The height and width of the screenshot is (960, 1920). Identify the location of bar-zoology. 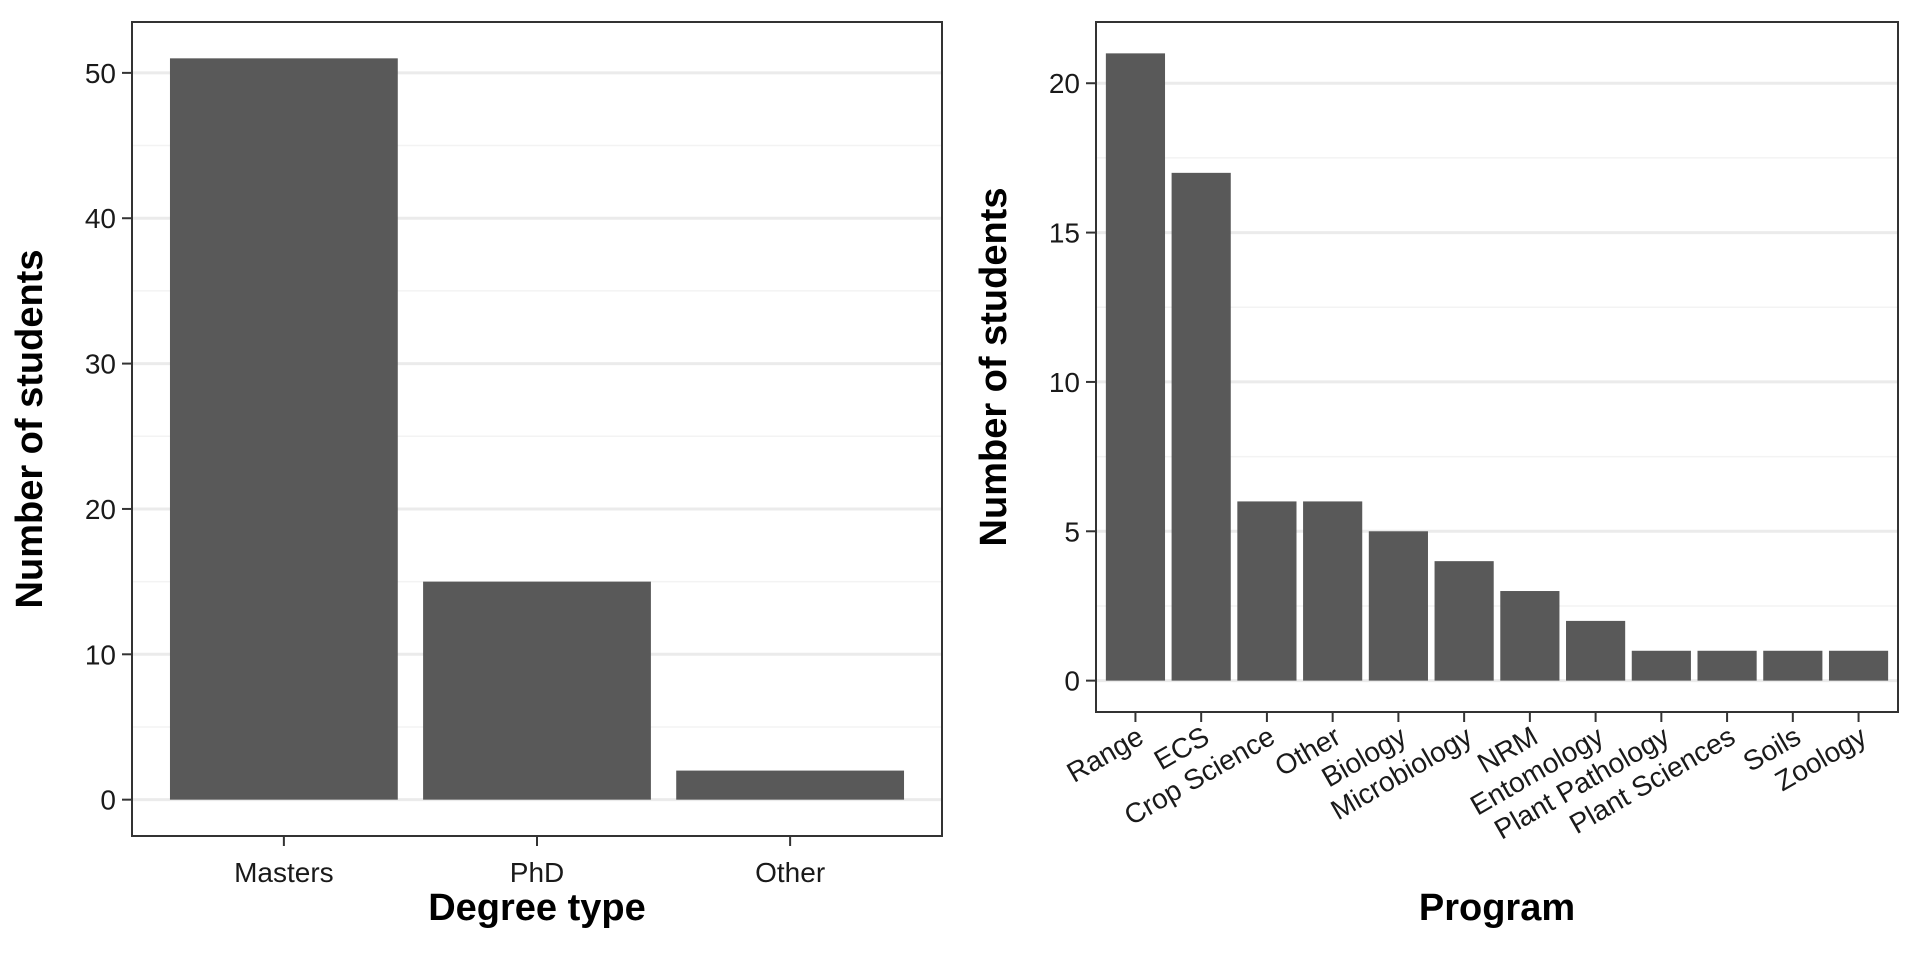
(1858, 665).